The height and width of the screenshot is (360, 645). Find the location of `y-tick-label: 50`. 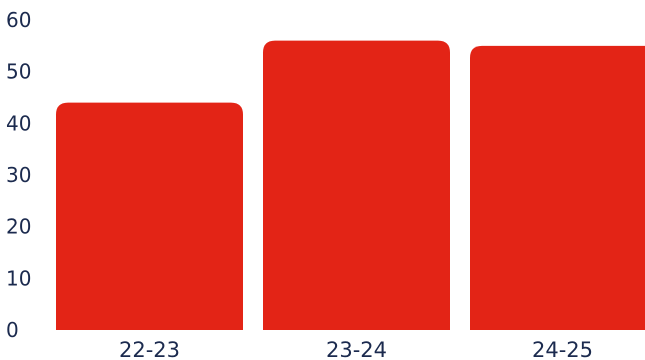

y-tick-label: 50 is located at coordinates (18, 72).